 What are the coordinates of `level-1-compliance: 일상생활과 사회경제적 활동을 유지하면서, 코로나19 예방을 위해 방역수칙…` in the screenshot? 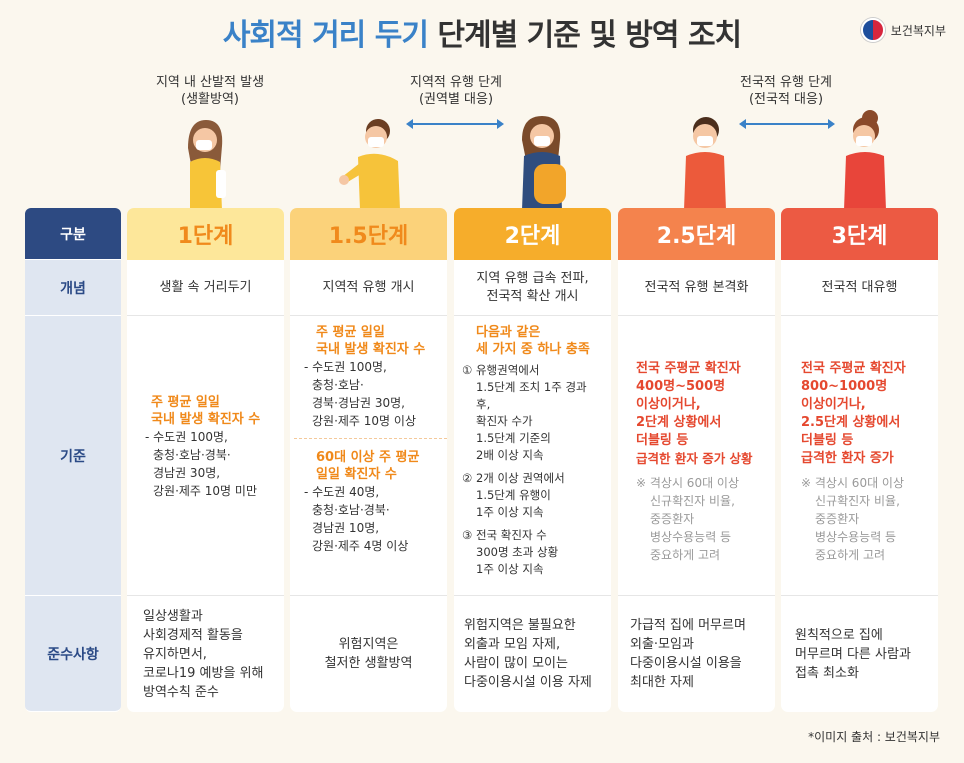 It's located at (203, 654).